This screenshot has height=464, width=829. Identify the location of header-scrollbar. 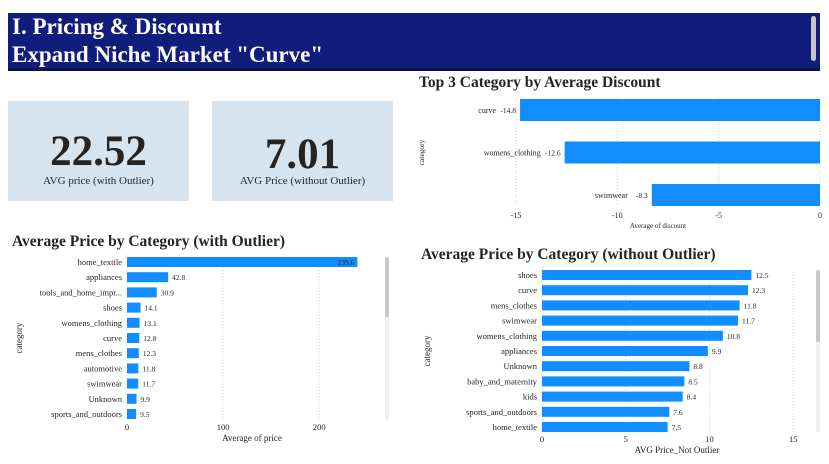
(813, 38).